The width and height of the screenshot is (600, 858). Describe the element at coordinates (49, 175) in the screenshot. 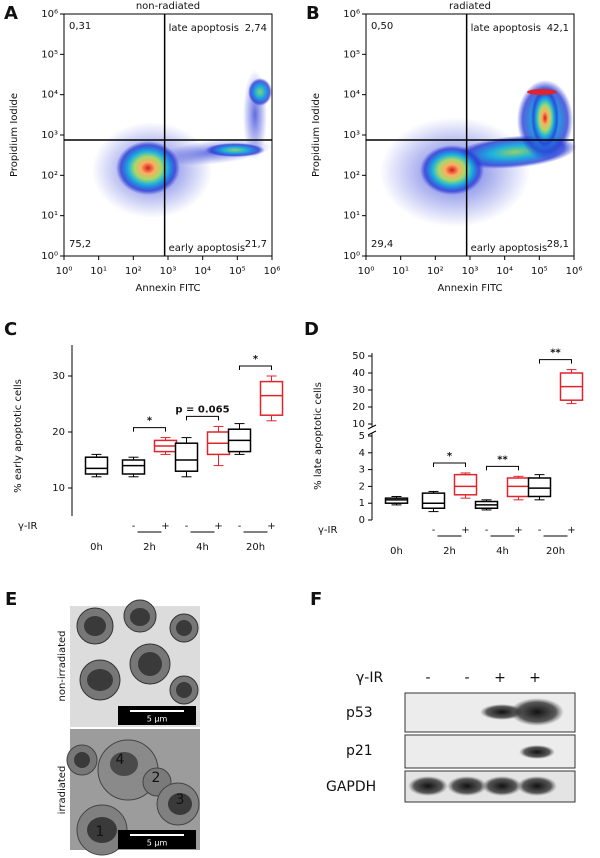

I see `y-tick-label: 10²` at that location.